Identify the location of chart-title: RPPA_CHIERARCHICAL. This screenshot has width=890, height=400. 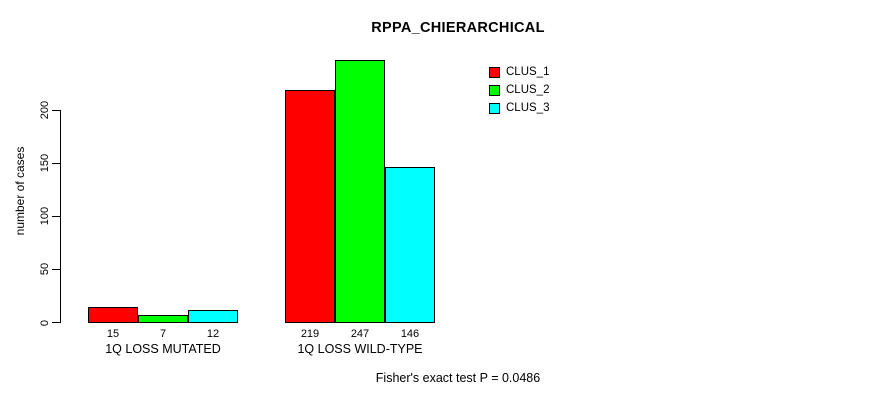
(458, 28).